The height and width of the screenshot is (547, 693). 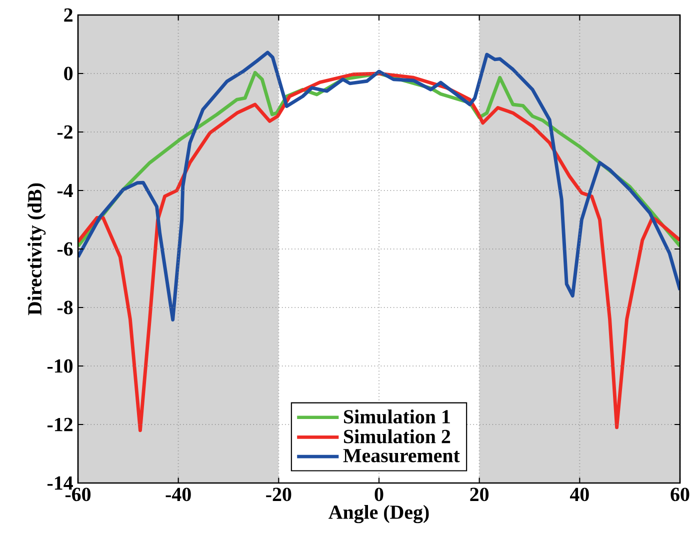 What do you see at coordinates (60, 366) in the screenshot?
I see `y-tick-label: -10` at bounding box center [60, 366].